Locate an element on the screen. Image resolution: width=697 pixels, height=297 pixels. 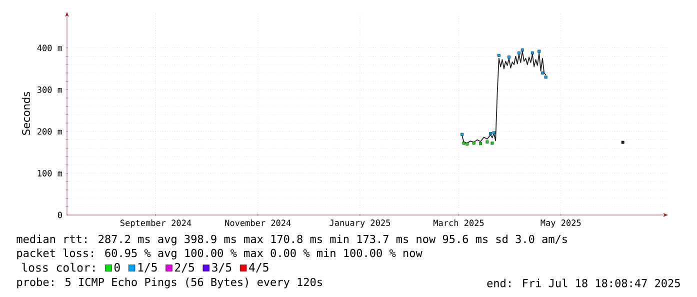
x-tick-label: May 2025 is located at coordinates (560, 224).